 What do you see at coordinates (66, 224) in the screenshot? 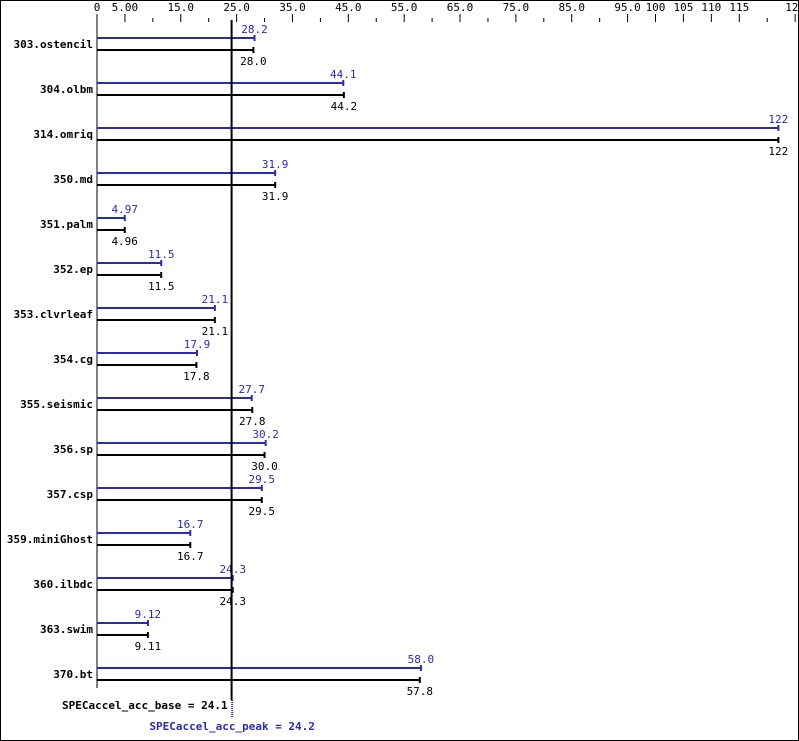
I see `category-label: 351.palm` at bounding box center [66, 224].